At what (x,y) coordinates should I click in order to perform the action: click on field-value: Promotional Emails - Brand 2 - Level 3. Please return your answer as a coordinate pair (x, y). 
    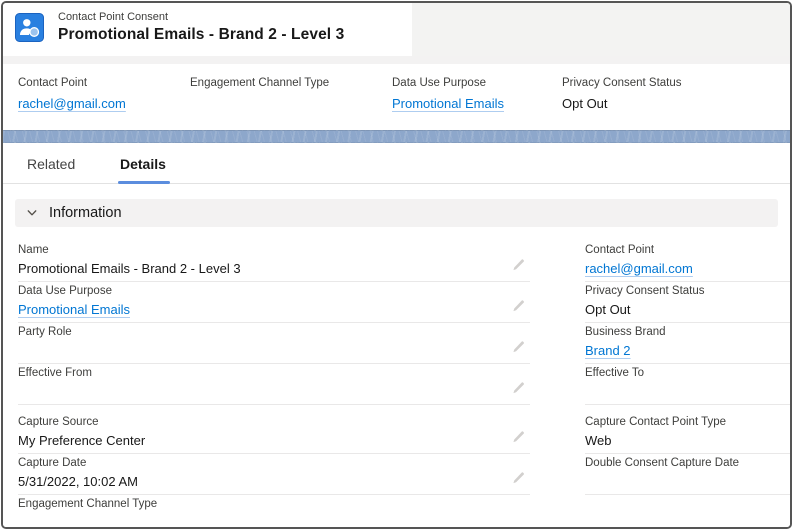
    Looking at the image, I should click on (129, 268).